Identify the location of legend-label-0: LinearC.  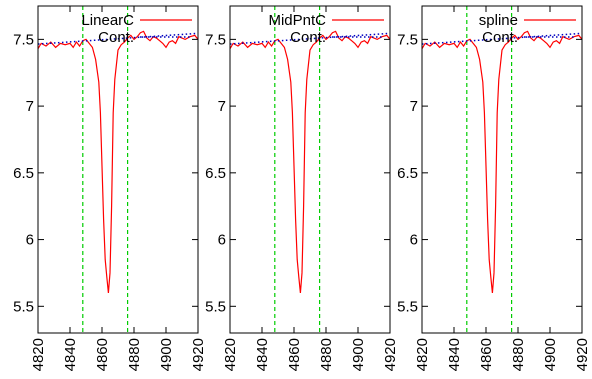
(107, 20).